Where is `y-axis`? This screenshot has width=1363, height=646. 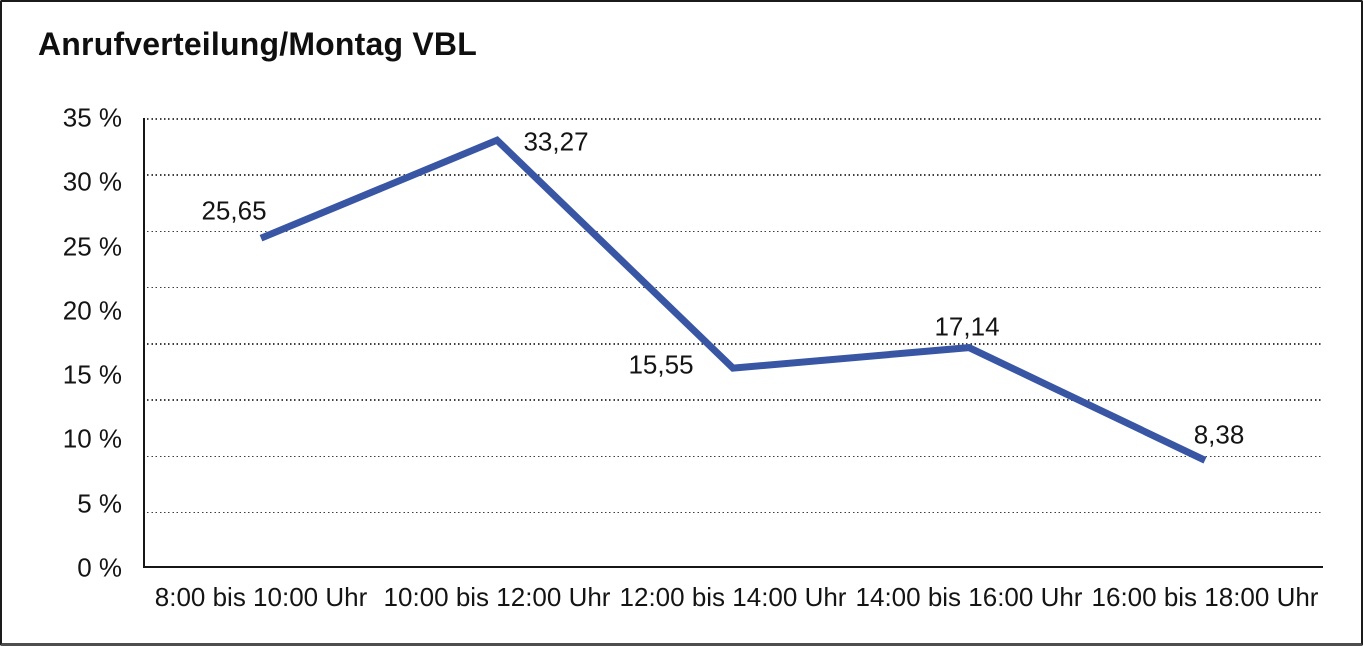
y-axis is located at coordinates (144, 343).